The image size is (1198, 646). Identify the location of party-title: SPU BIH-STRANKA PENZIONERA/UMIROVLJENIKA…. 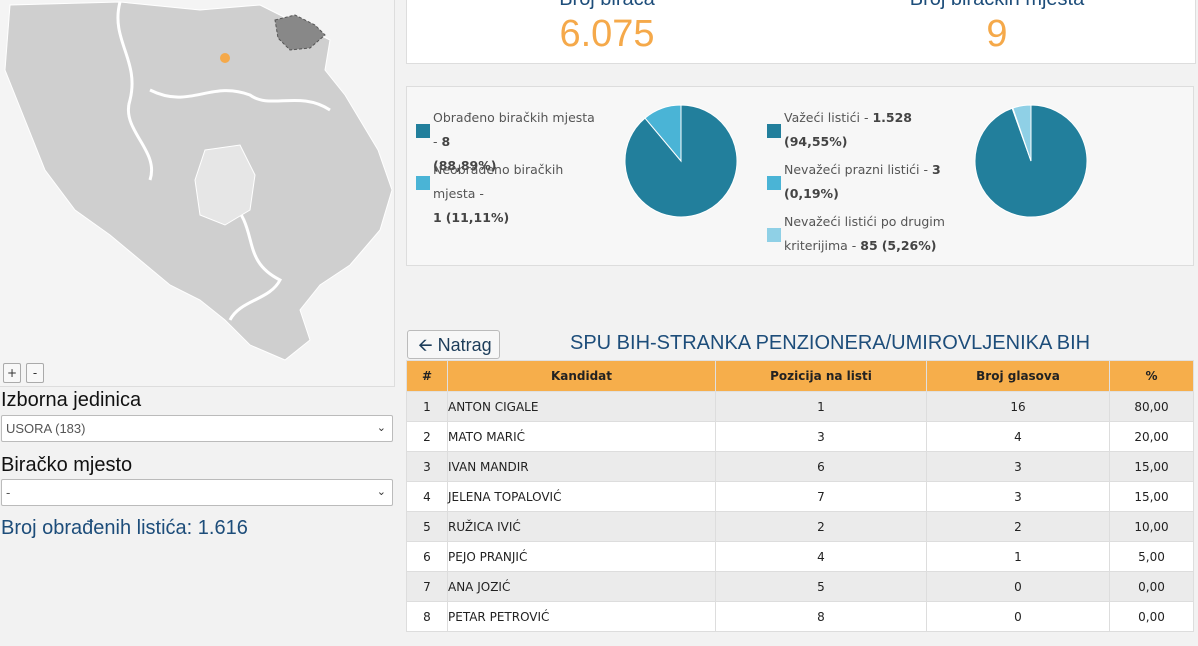
(830, 343).